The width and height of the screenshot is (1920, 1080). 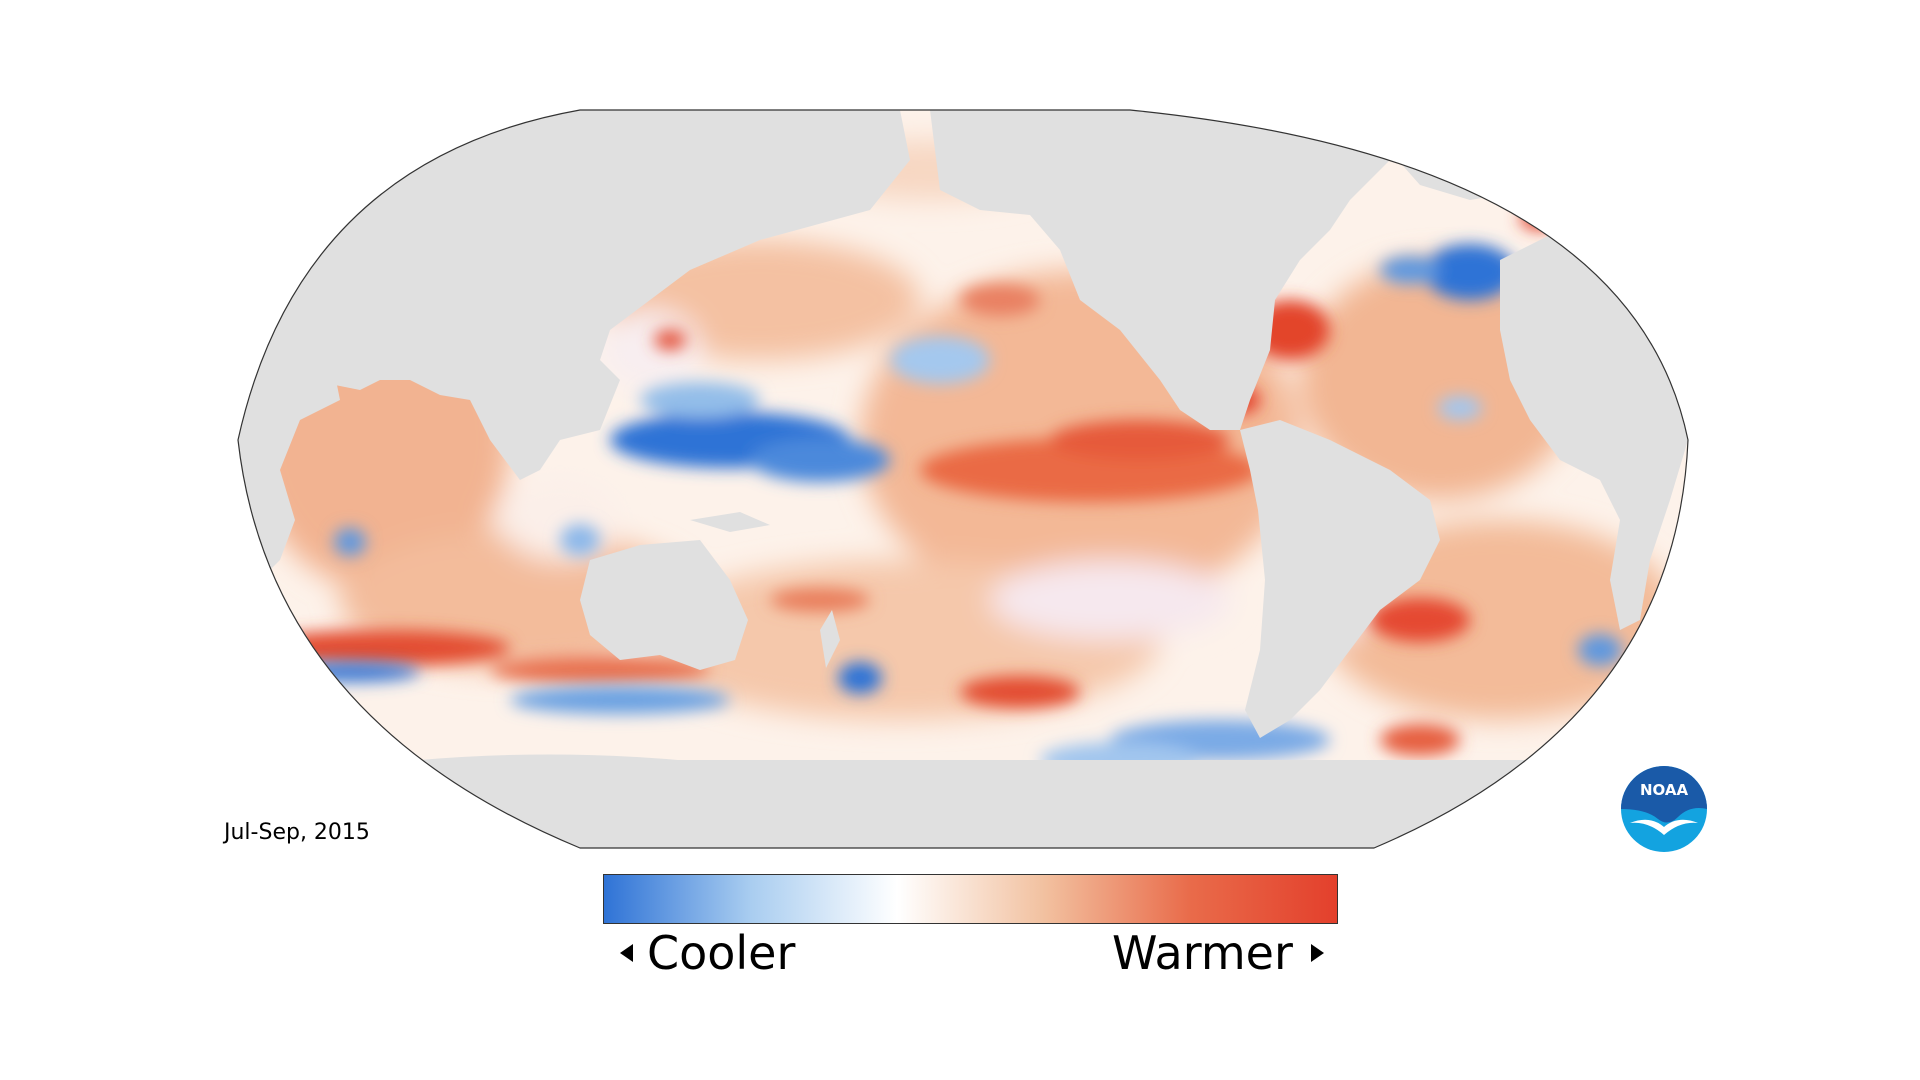 What do you see at coordinates (1202, 953) in the screenshot?
I see `legend-warmer-text: Warmer` at bounding box center [1202, 953].